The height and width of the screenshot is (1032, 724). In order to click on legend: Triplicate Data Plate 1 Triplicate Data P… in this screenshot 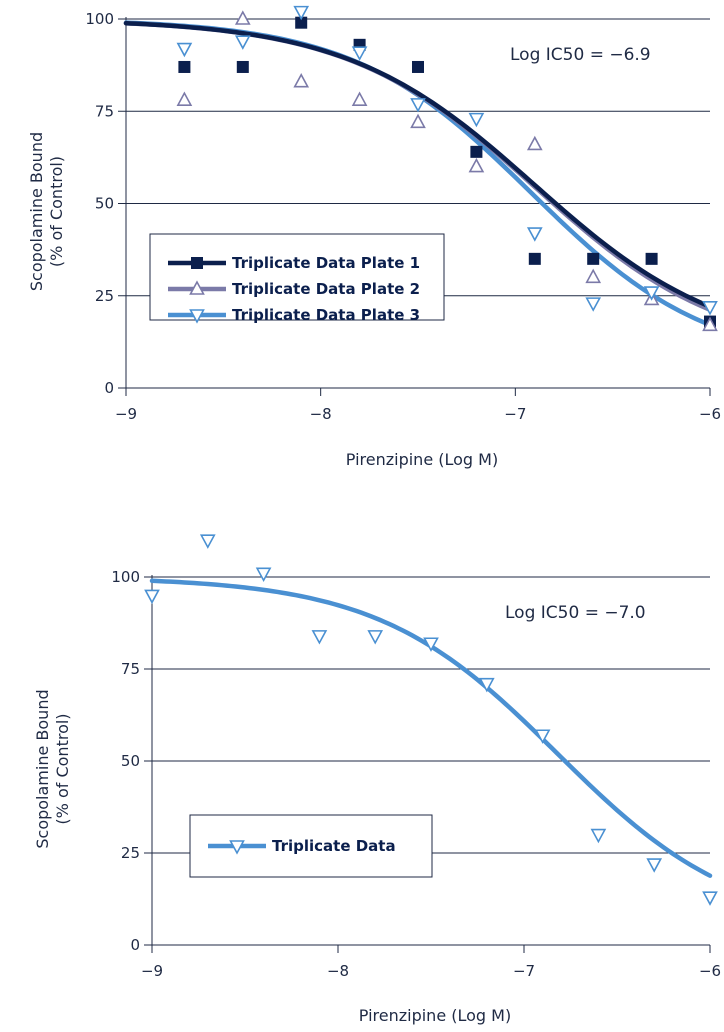, I will do `click(297, 278)`.